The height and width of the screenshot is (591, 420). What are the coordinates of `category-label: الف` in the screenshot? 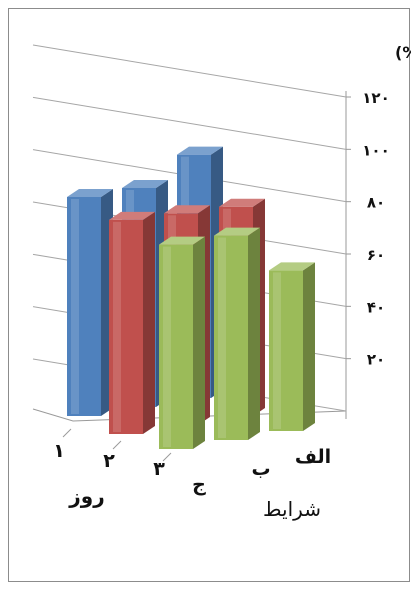 It's located at (313, 457).